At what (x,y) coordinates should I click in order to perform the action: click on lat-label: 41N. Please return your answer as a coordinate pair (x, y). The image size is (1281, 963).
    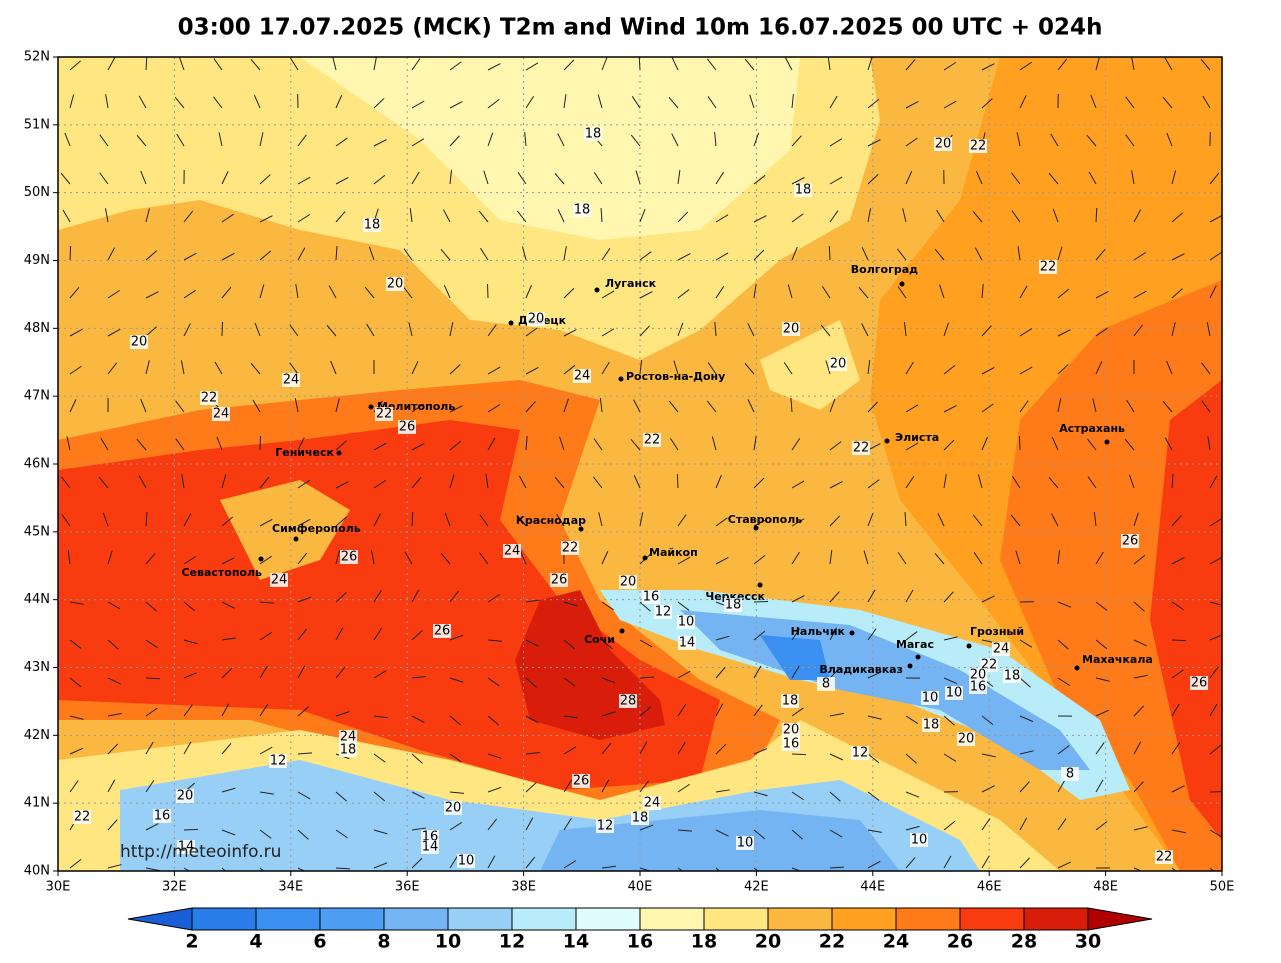
    Looking at the image, I should click on (37, 803).